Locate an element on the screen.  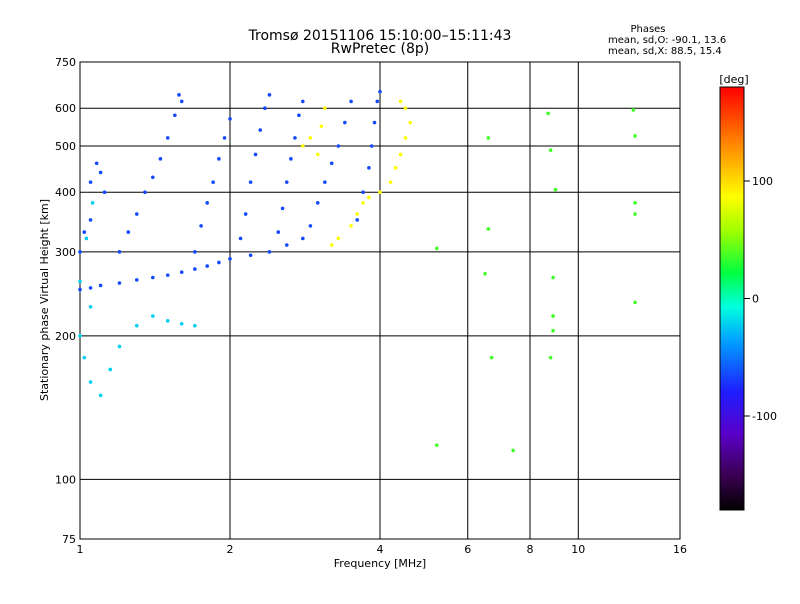
colorbar-tick-label: 0 is located at coordinates (755, 299).